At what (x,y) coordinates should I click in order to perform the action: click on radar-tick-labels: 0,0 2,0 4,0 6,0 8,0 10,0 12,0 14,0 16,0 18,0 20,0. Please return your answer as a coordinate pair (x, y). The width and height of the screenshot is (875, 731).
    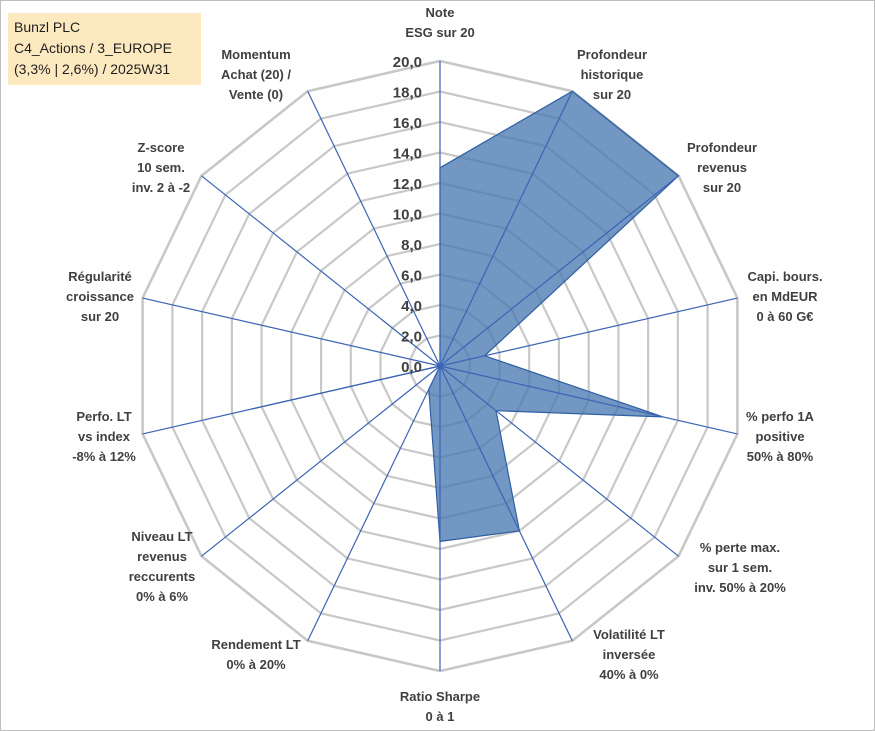
    Looking at the image, I should click on (407, 215).